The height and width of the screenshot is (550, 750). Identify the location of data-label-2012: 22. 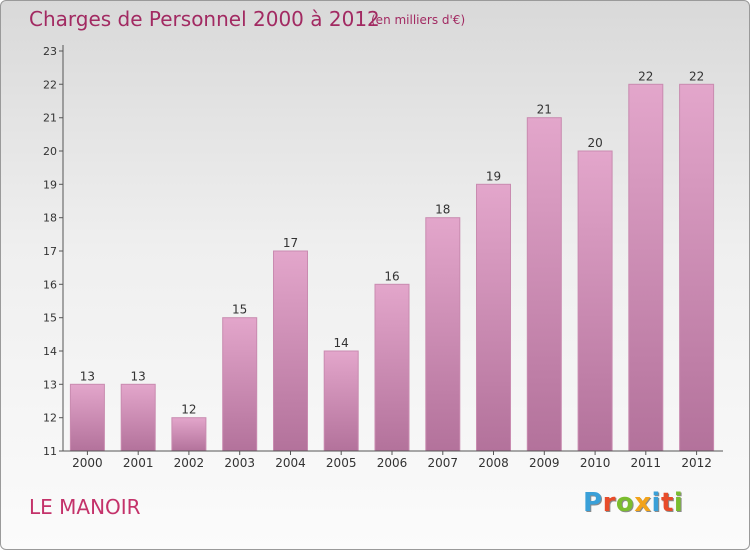
(696, 76).